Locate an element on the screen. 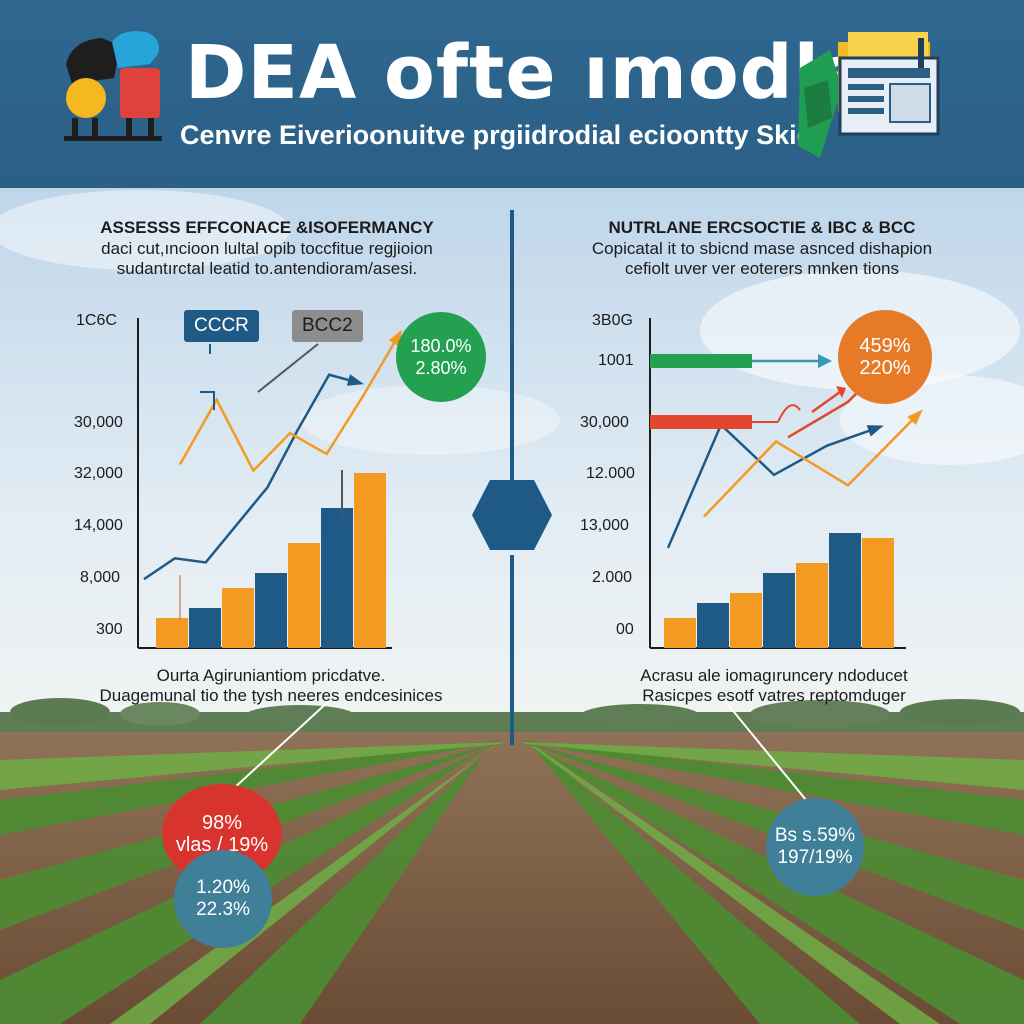 The image size is (1024, 1024). red-stat-line2: vlas / 19% is located at coordinates (222, 845).